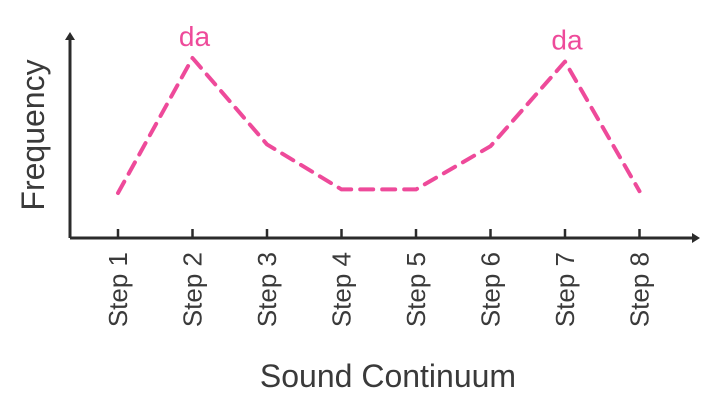 This screenshot has width=701, height=396. I want to click on x-axis-title: Sound Continuum, so click(388, 376).